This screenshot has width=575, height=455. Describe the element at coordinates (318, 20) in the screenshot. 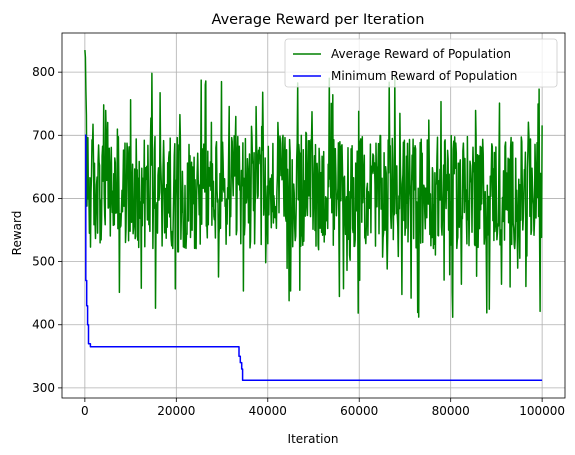

I see `chart-title: Average Reward per Iteration` at that location.